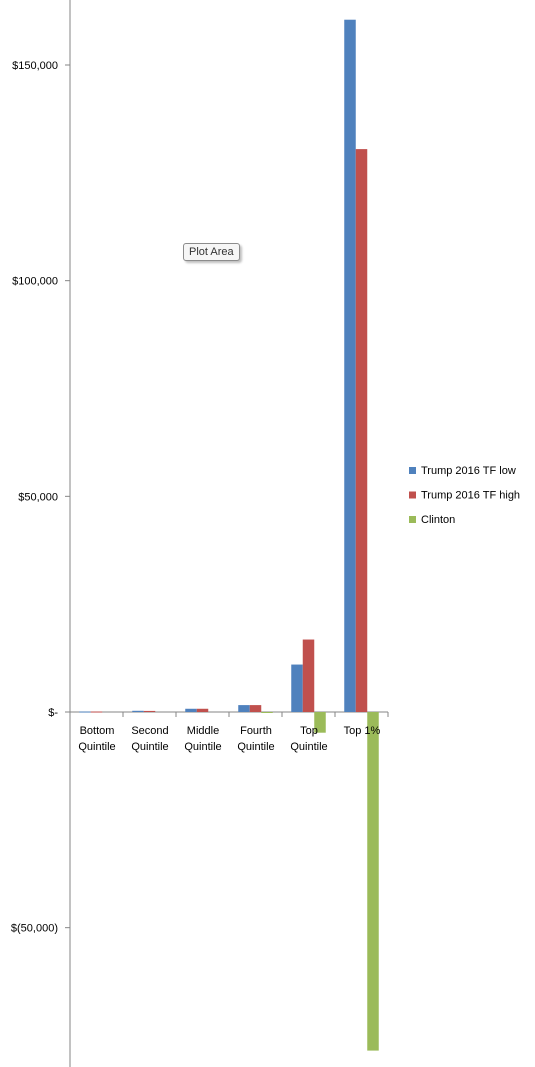 This screenshot has height=1067, width=535. Describe the element at coordinates (211, 252) in the screenshot. I see `plot-area-tooltip: Plot Area` at that location.